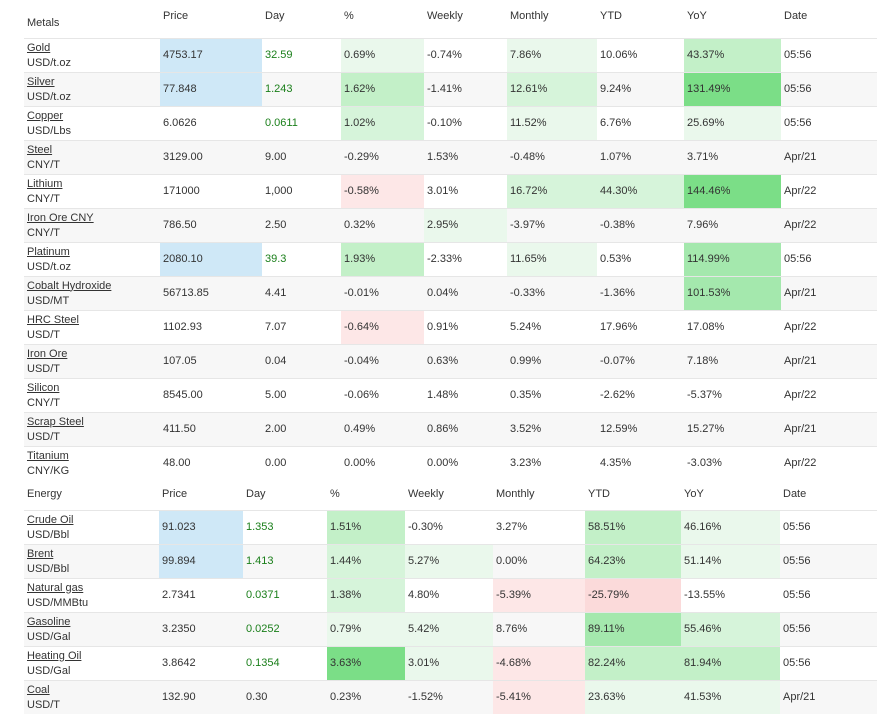 This screenshot has width=877, height=724. Describe the element at coordinates (552, 88) in the screenshot. I see `monthly-cell: 12.61%` at that location.